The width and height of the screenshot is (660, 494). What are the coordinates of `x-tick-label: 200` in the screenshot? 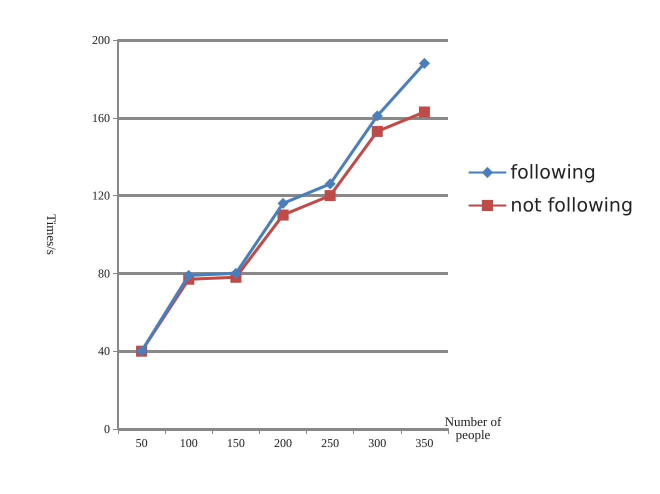 It's located at (283, 443).